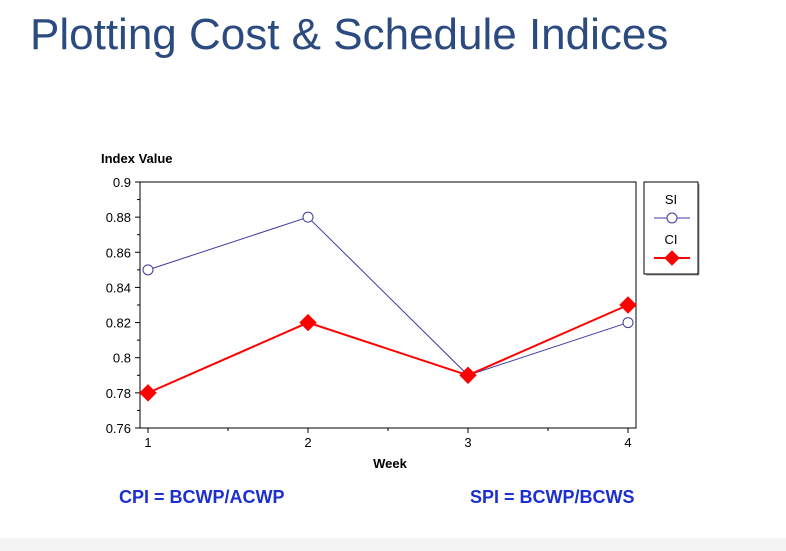 This screenshot has width=786, height=551. Describe the element at coordinates (122, 358) in the screenshot. I see `y-tick-label: 0.8` at that location.